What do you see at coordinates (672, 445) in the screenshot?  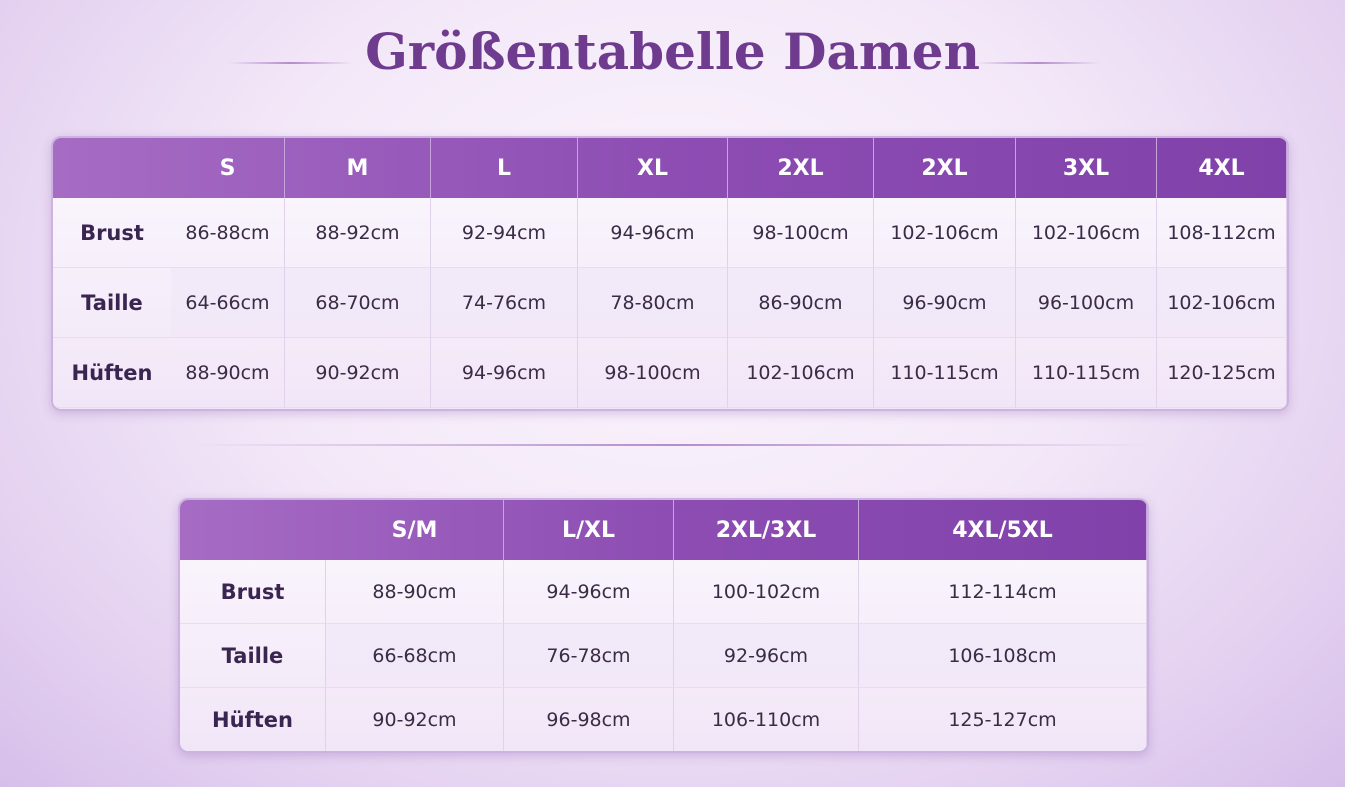 I see `divider-ornament` at bounding box center [672, 445].